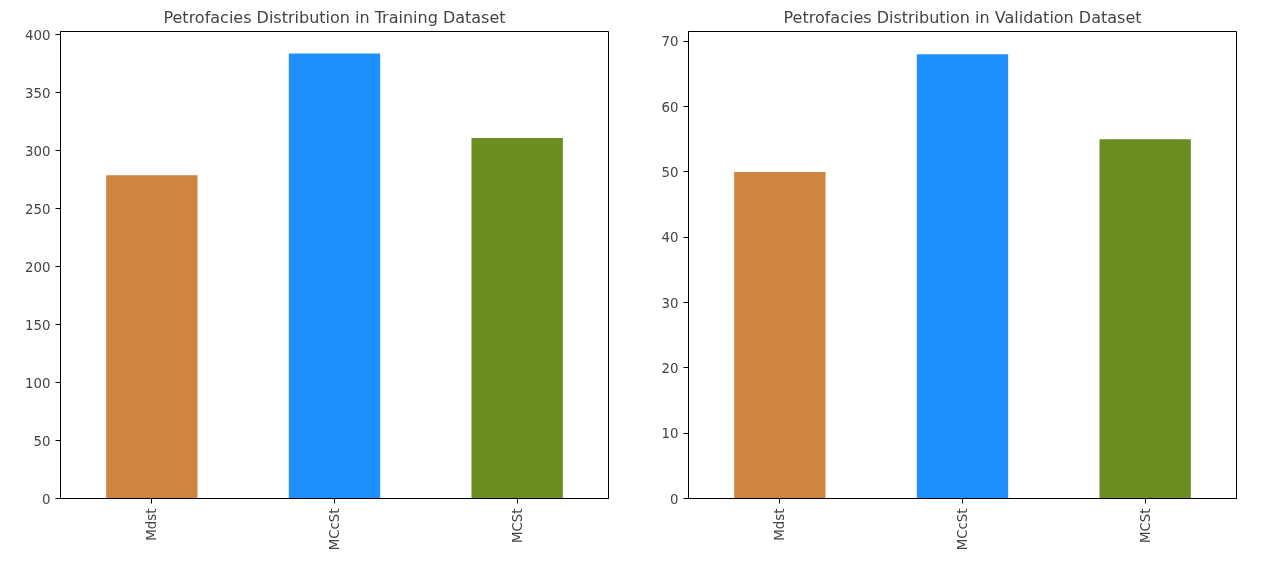 The width and height of the screenshot is (1265, 562). I want to click on y-tick-label: 30, so click(670, 303).